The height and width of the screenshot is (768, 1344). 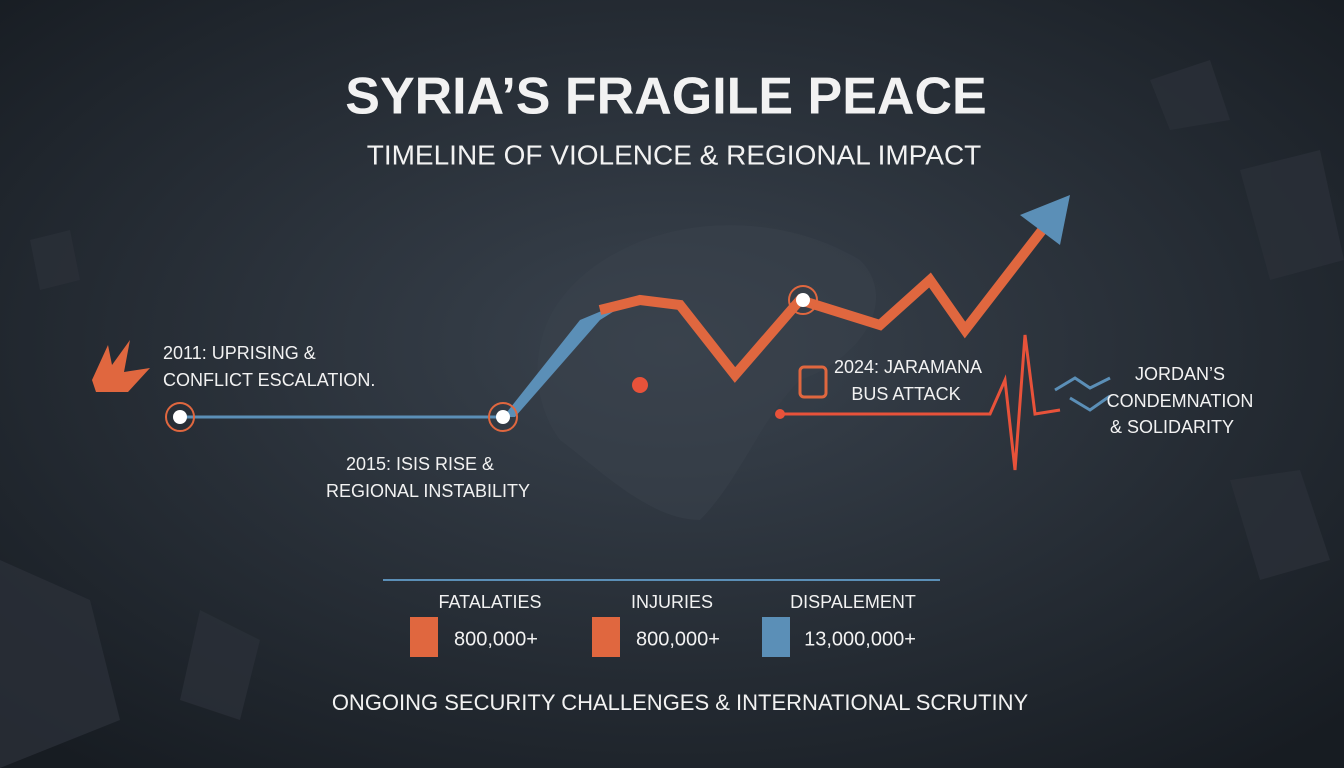 What do you see at coordinates (121, 366) in the screenshot?
I see `explosion-icon` at bounding box center [121, 366].